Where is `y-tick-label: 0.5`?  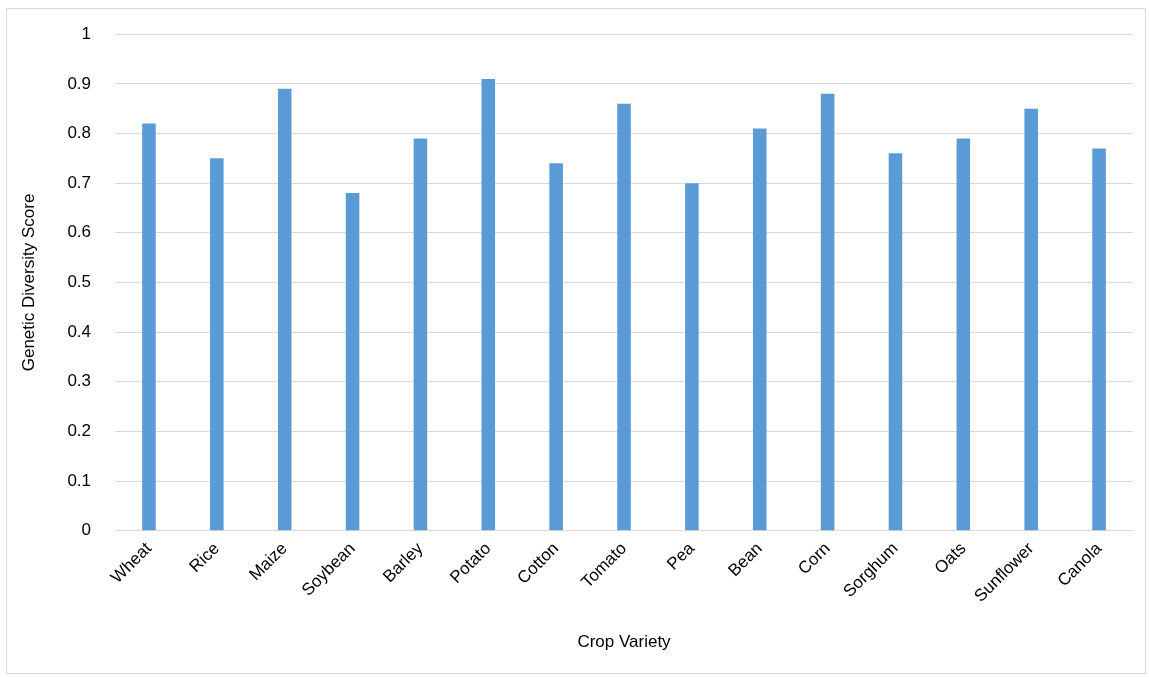
y-tick-label: 0.5 is located at coordinates (79, 282).